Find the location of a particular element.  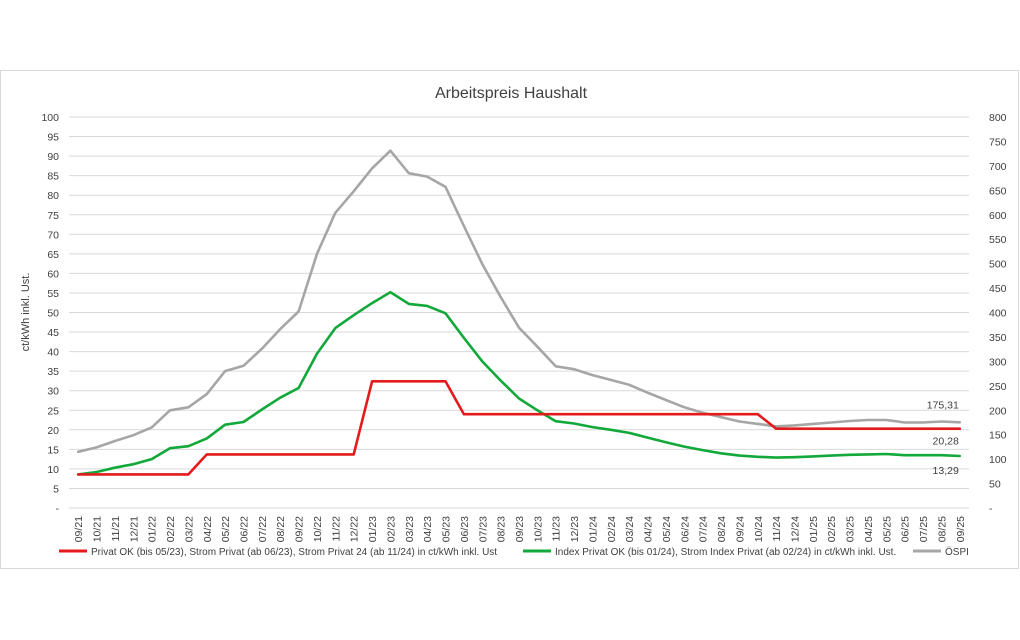

y2-tick-label: 400 is located at coordinates (998, 314).